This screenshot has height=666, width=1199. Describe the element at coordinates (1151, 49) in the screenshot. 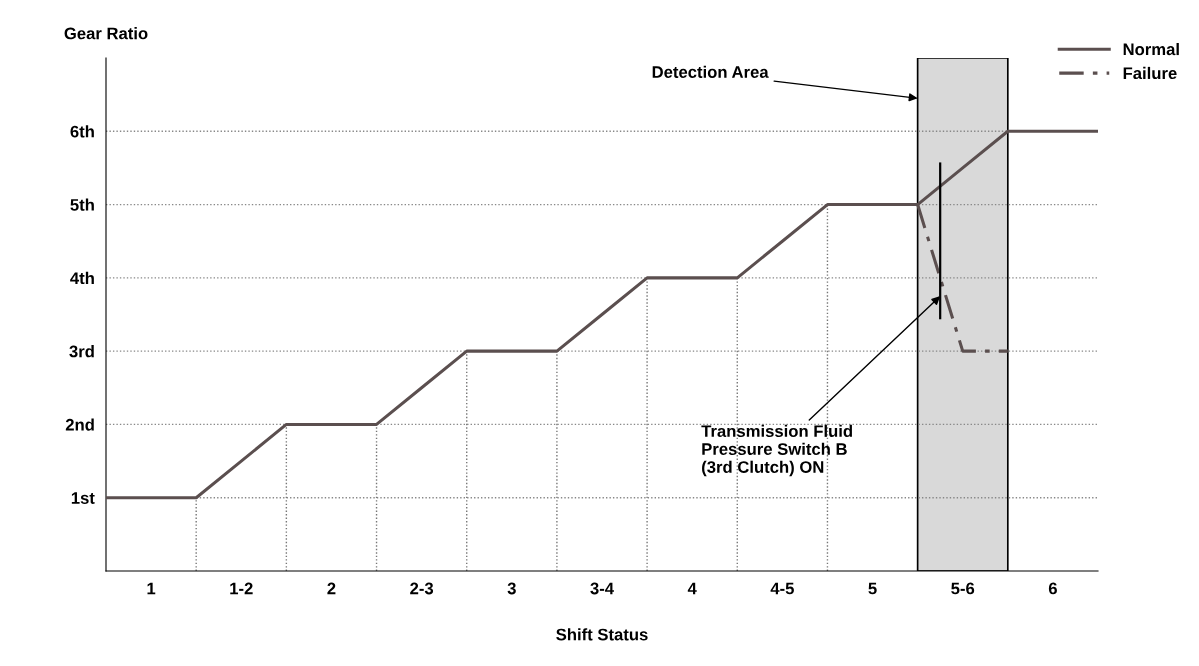

I see `legend-label: Normal` at that location.